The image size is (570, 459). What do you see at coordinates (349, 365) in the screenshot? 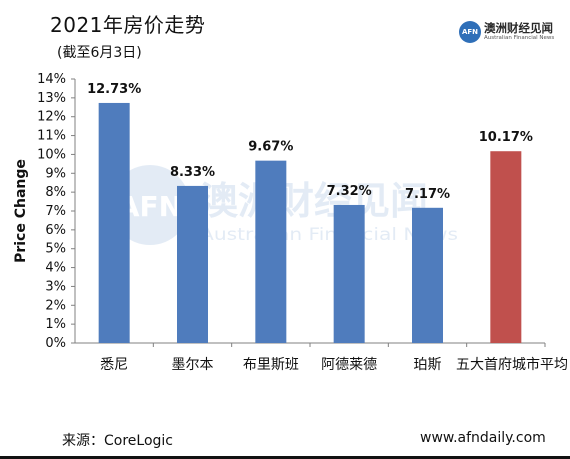
I see `x-tick-label: 阿德莱德` at bounding box center [349, 365].